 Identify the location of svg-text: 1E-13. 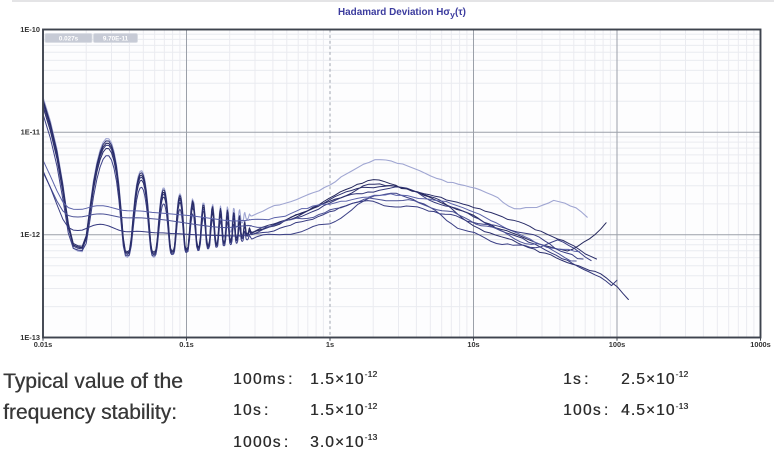
(30, 337).